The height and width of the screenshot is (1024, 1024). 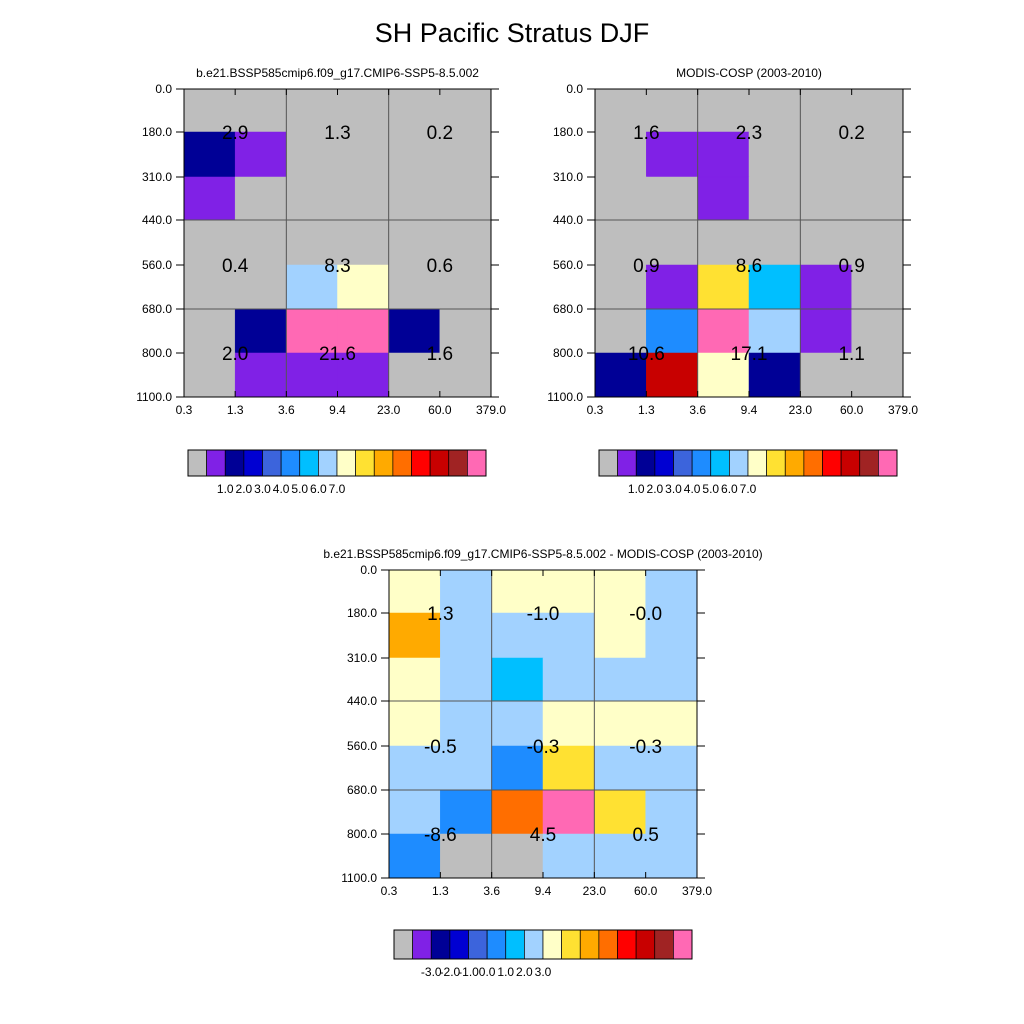 What do you see at coordinates (646, 410) in the screenshot?
I see `x-tick-label: 1.3` at bounding box center [646, 410].